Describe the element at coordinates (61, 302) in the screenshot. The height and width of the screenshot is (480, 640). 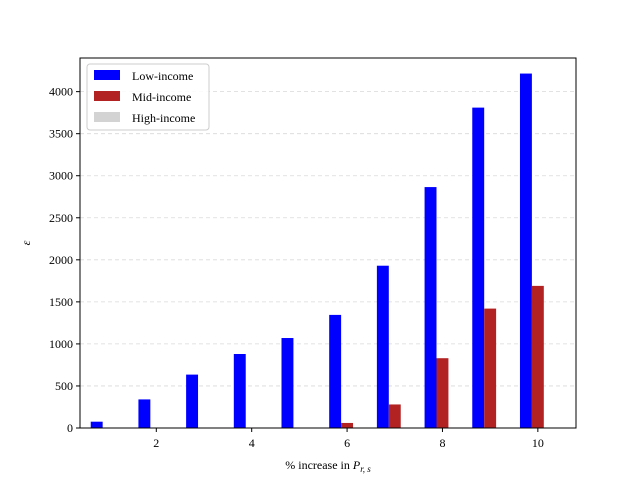
I see `y-tick-label: 1500` at that location.